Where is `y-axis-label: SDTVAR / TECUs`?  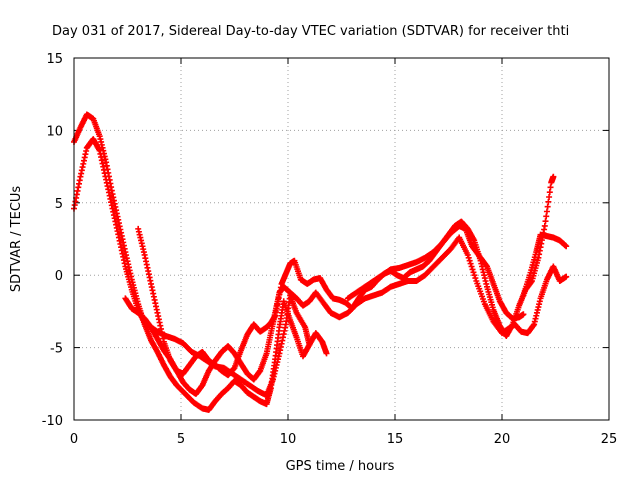
y-axis-label: SDTVAR / TECUs is located at coordinates (16, 239).